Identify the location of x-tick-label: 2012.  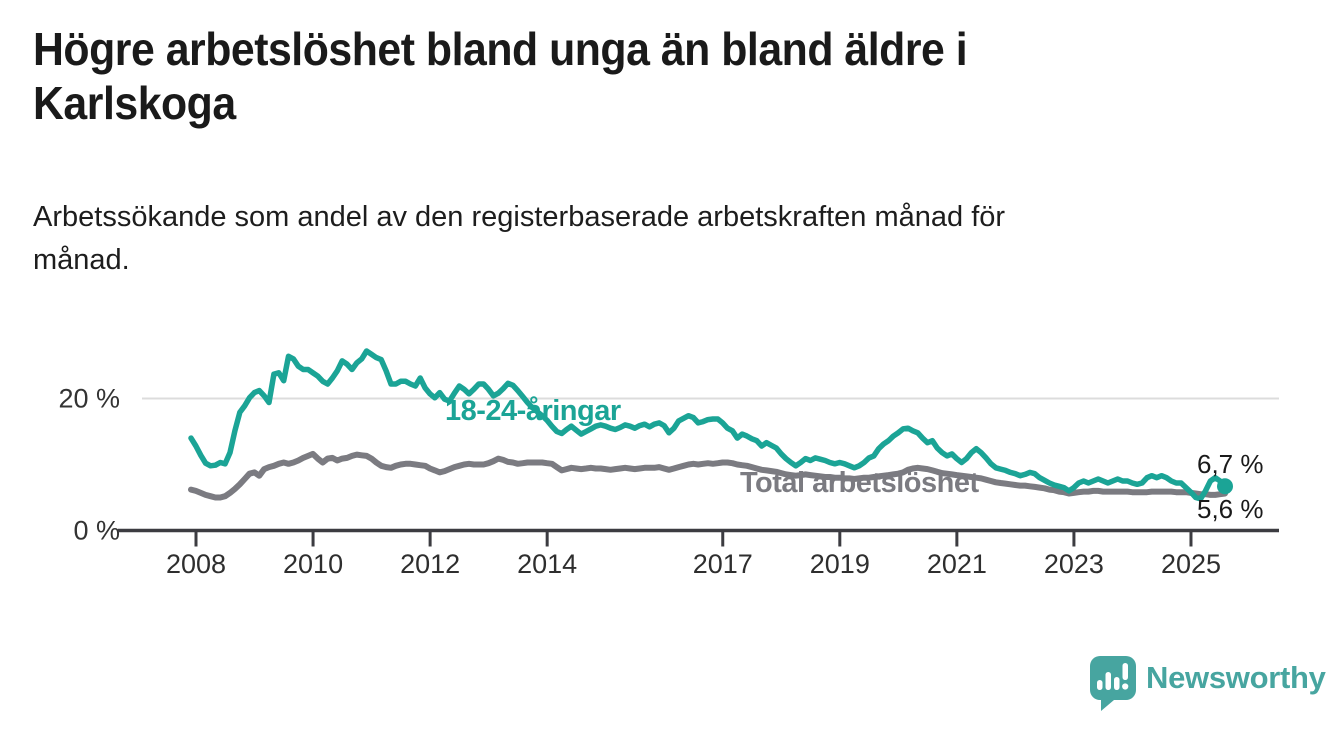
(430, 564).